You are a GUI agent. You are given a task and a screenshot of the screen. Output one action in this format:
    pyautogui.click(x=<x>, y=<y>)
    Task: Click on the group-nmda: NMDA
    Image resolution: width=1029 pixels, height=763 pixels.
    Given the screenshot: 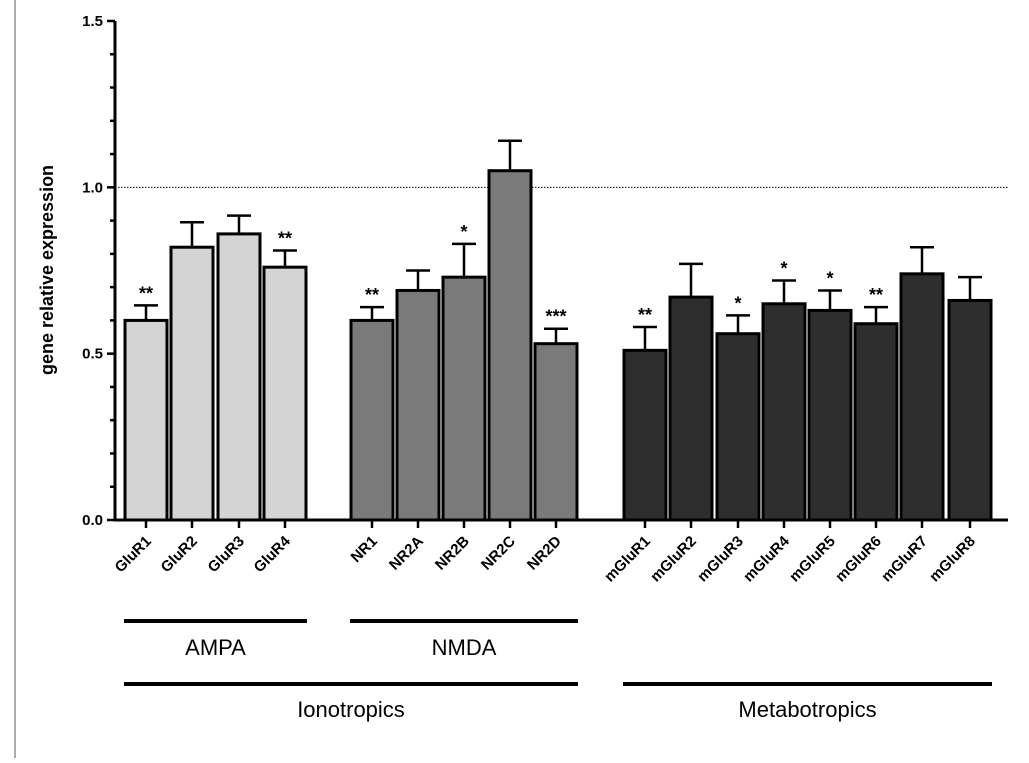 What is the action you would take?
    pyautogui.click(x=464, y=639)
    